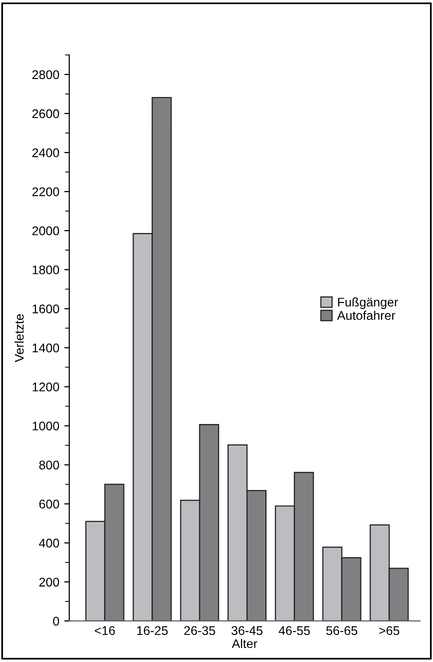  I want to click on y-tick-label: 200, so click(49, 582).